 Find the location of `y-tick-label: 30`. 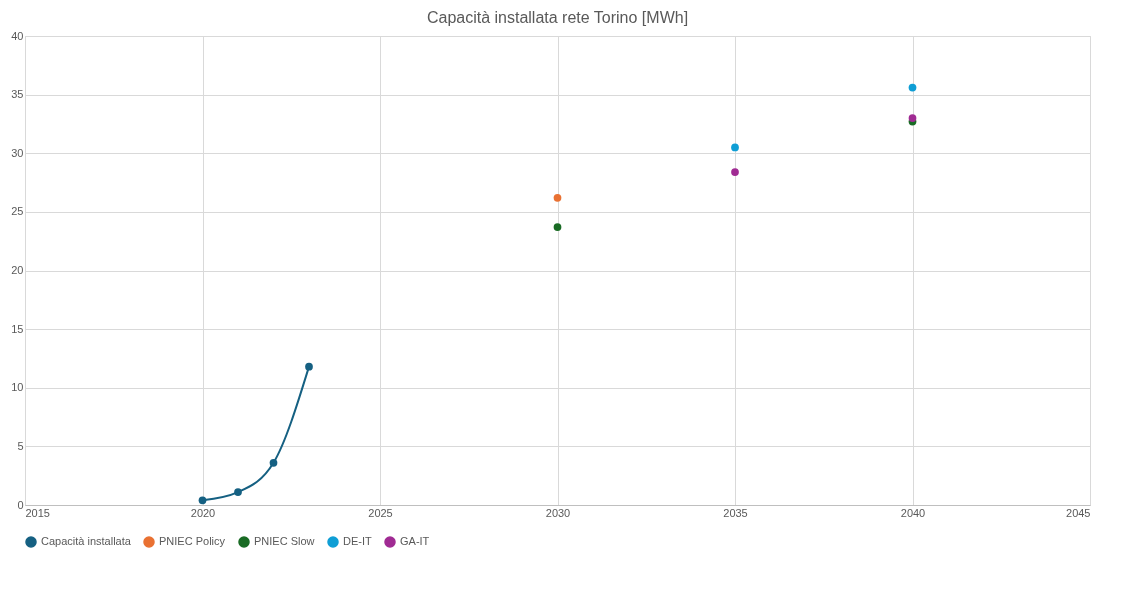

y-tick-label: 30 is located at coordinates (17, 152).